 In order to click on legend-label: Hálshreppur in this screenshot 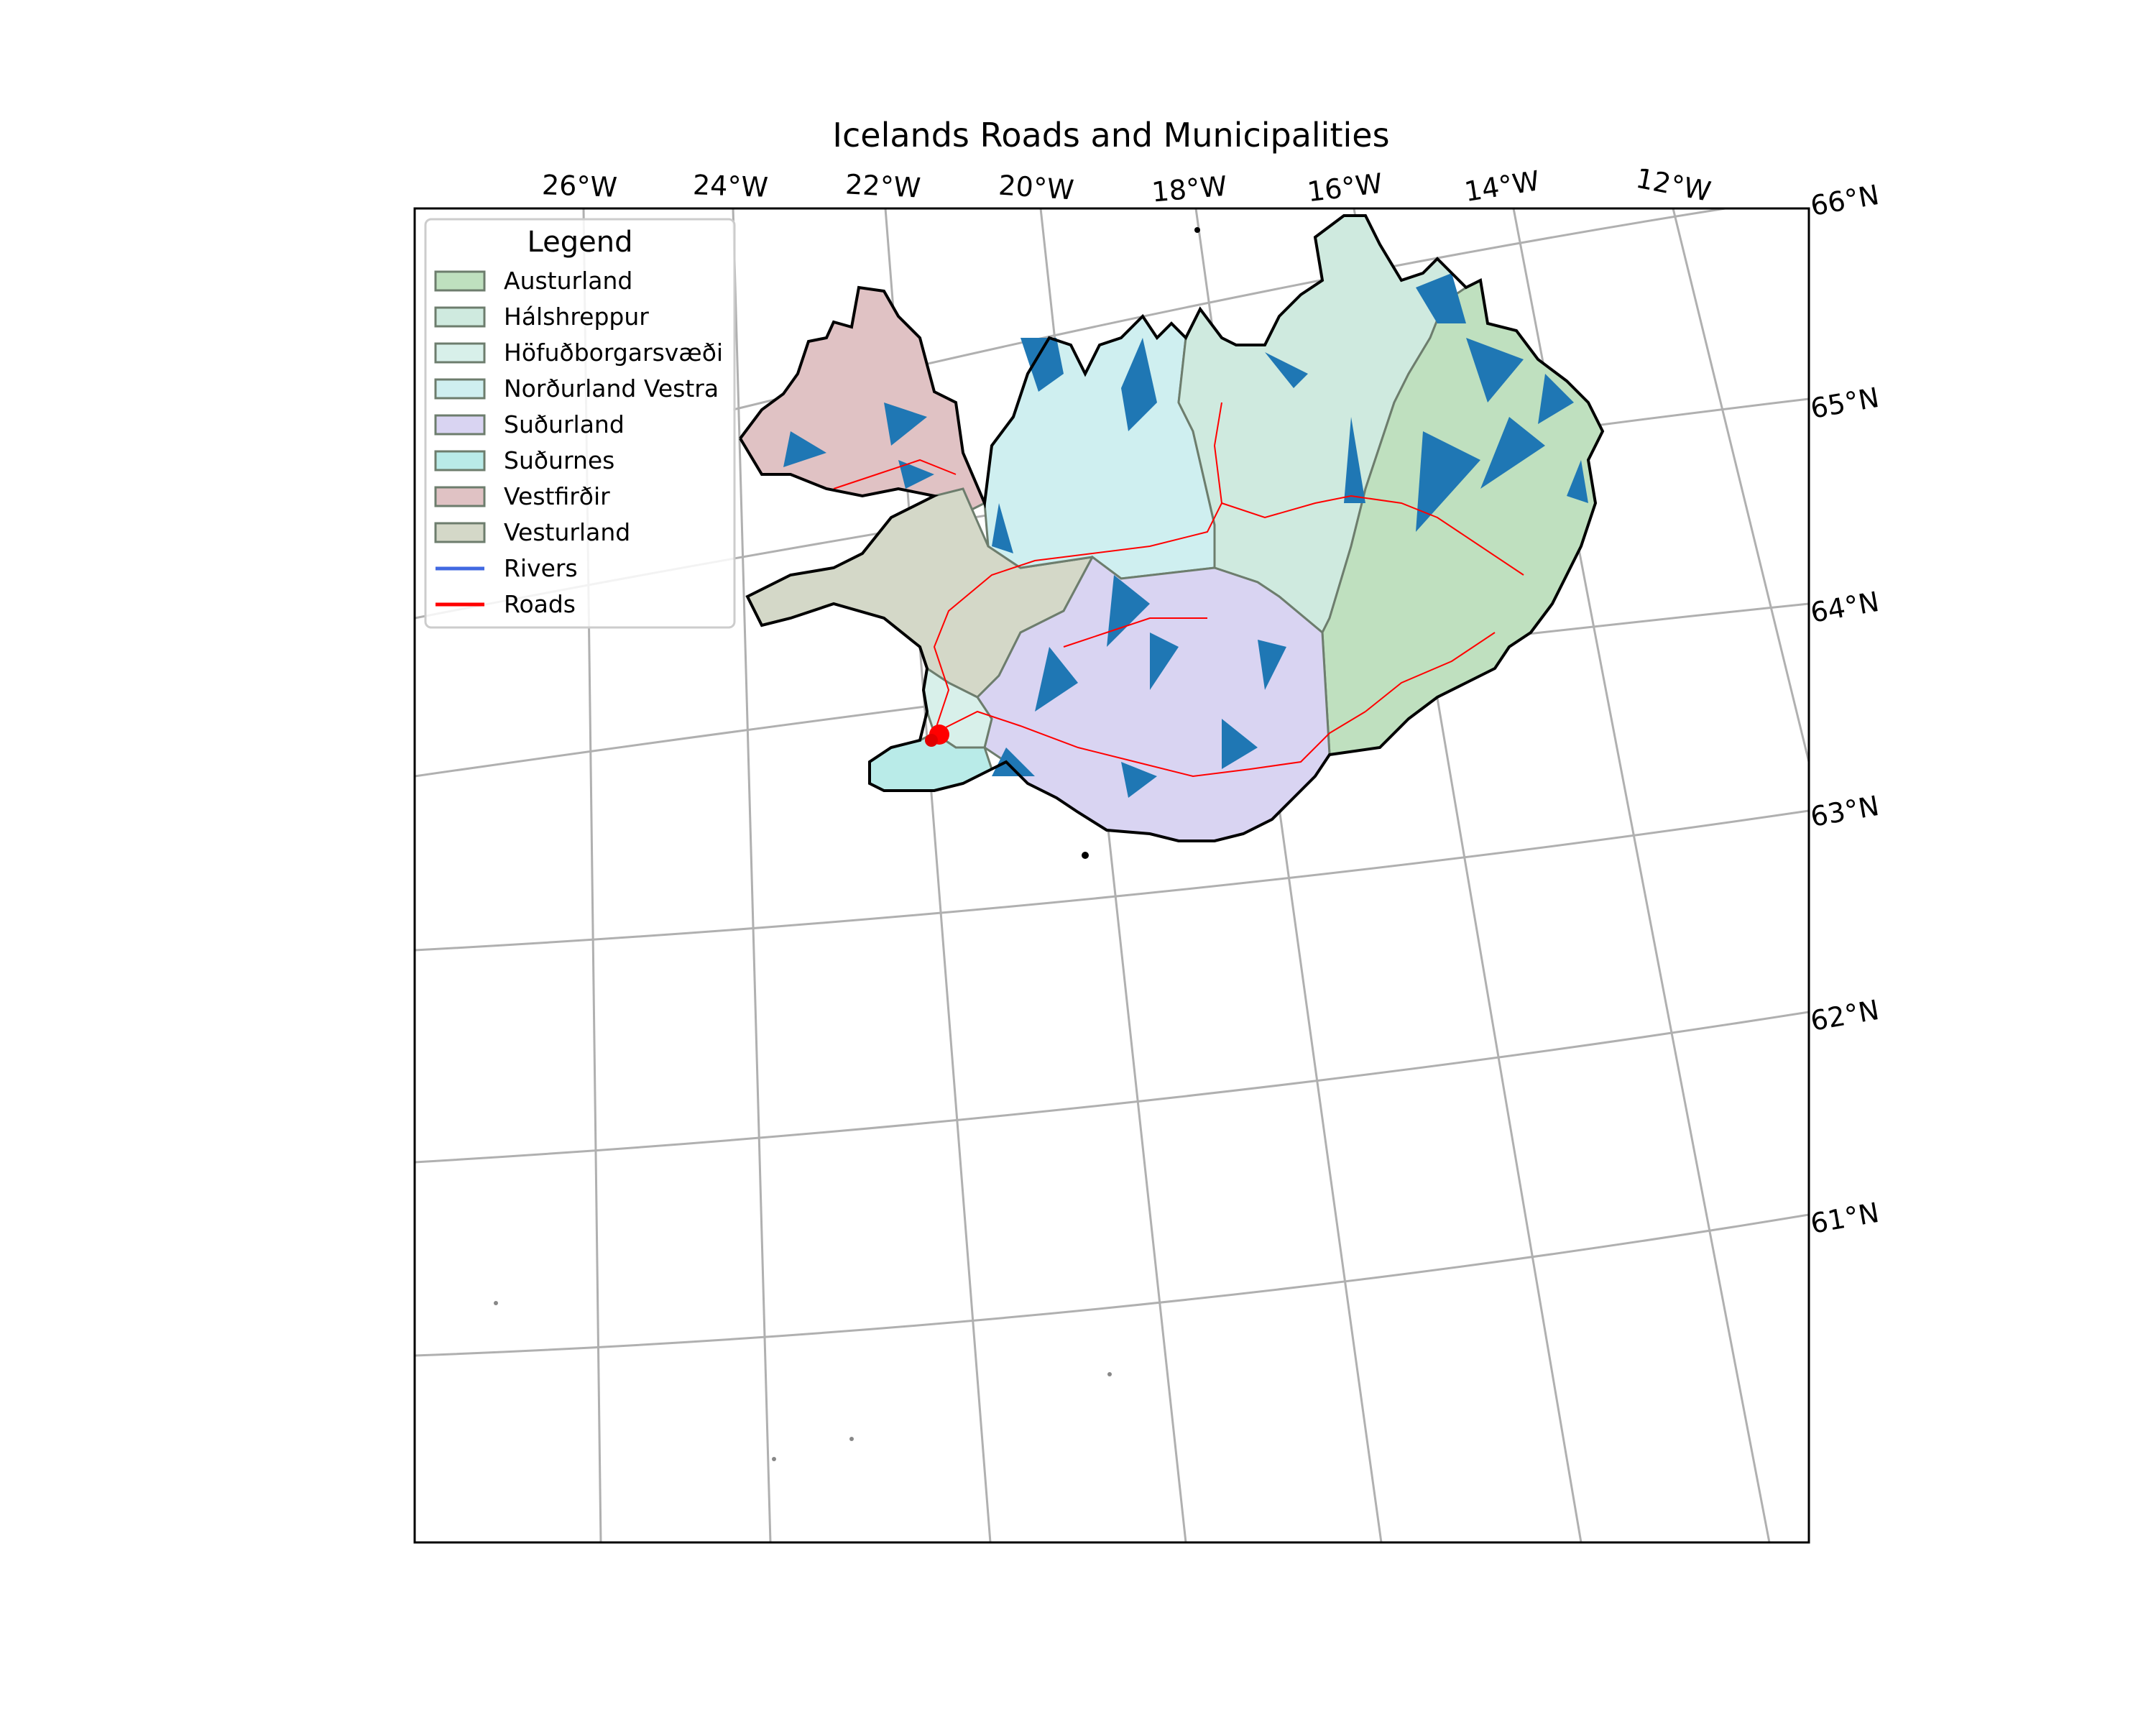, I will do `click(576, 317)`.